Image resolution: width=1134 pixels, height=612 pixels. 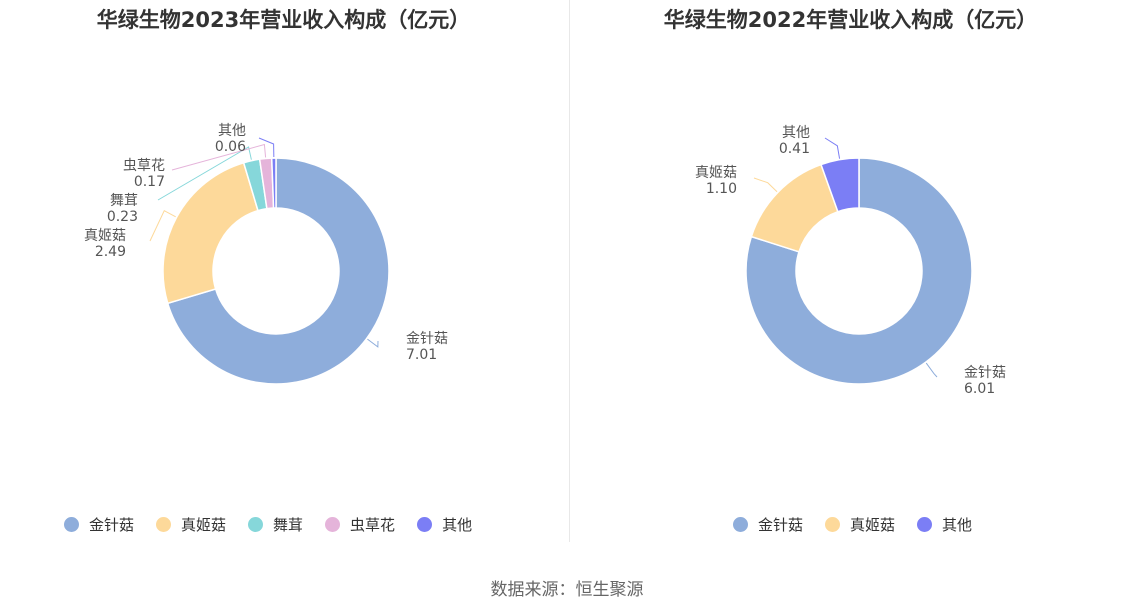 What do you see at coordinates (124, 201) in the screenshot?
I see `slice-label-舞茸: 舞茸` at bounding box center [124, 201].